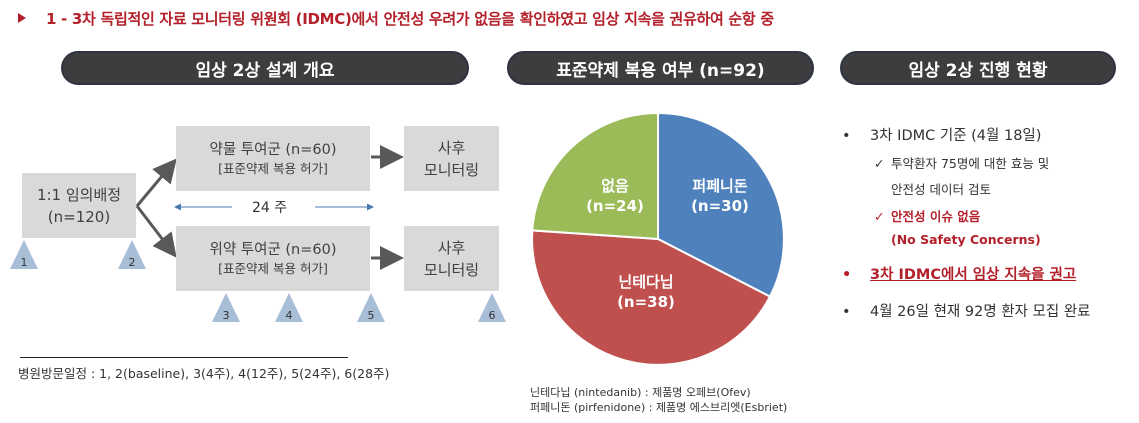 This screenshot has width=1139, height=423. I want to click on visit-marker-5: 5, so click(371, 307).